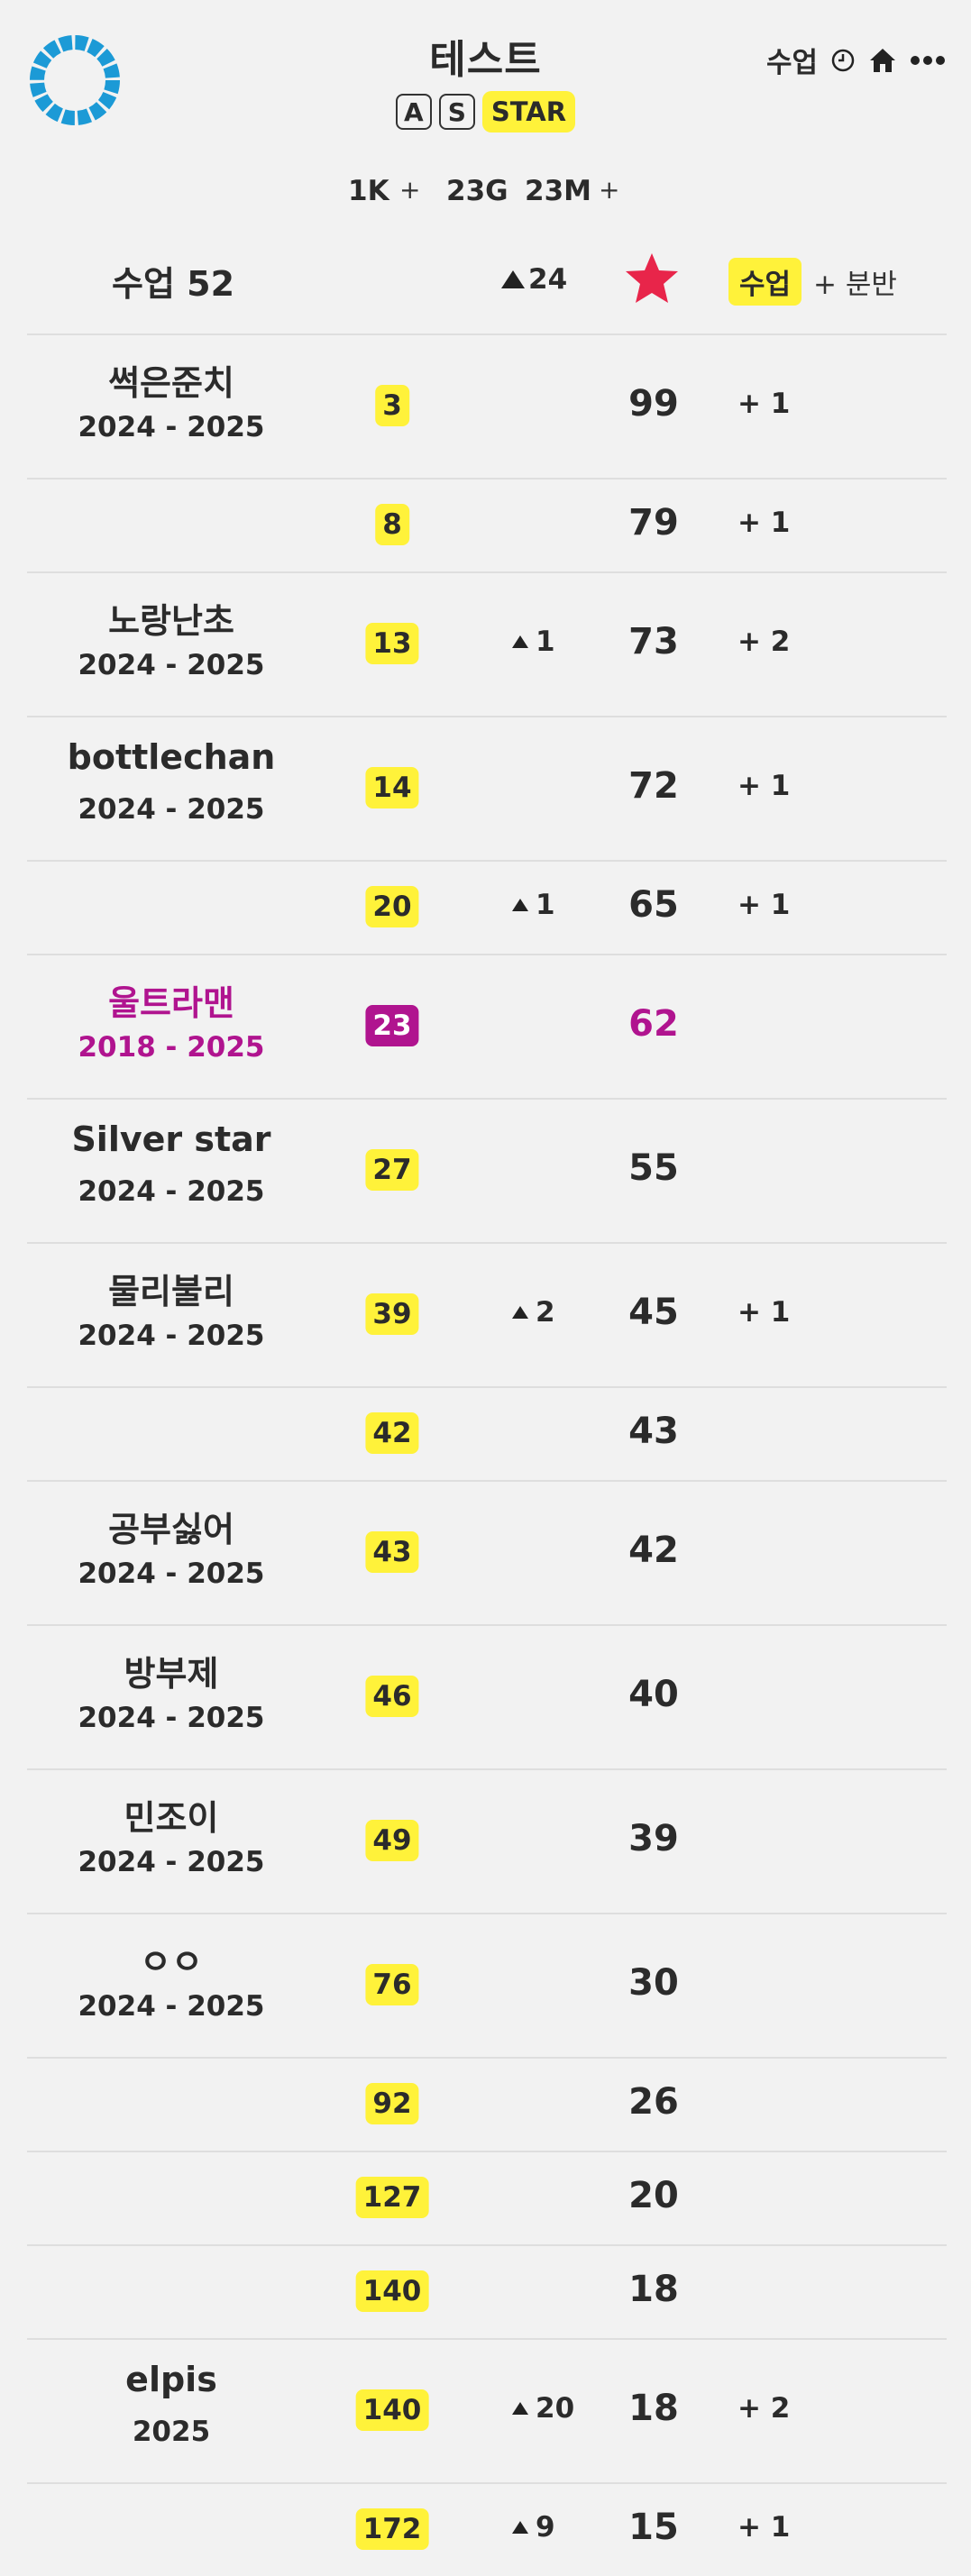 The height and width of the screenshot is (2576, 971). I want to click on rank-change: 1, so click(533, 905).